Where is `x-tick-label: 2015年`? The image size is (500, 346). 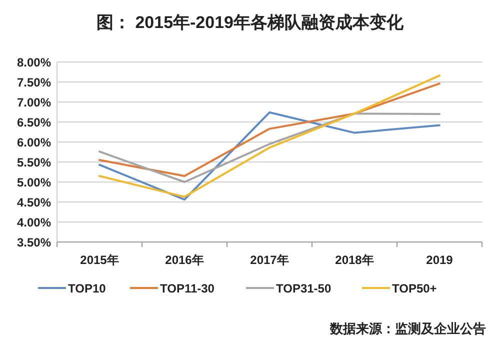 x-tick-label: 2015年 is located at coordinates (99, 260).